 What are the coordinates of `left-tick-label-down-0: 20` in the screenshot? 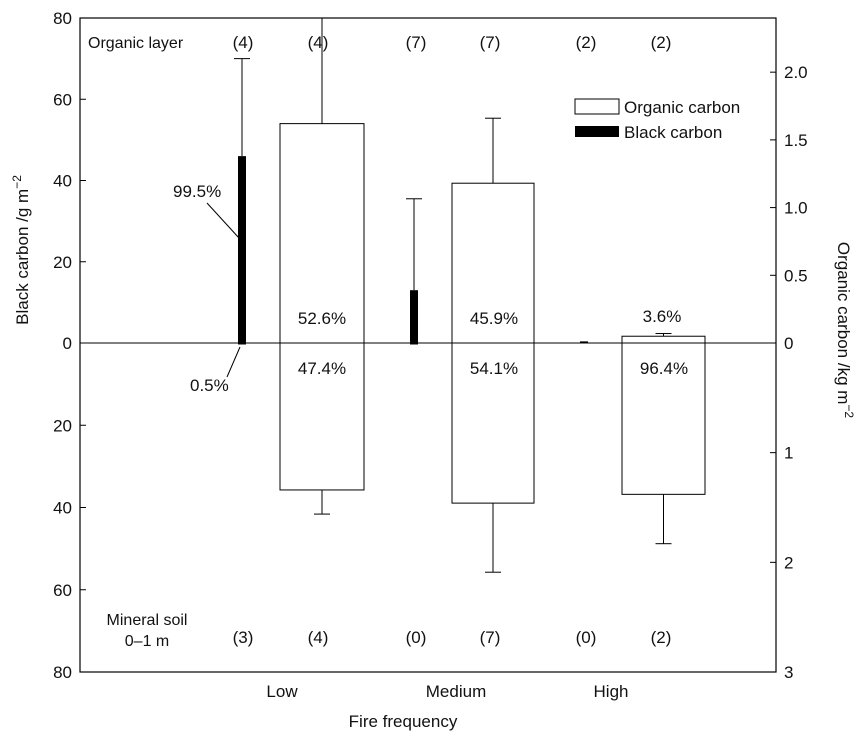 It's located at (62, 425).